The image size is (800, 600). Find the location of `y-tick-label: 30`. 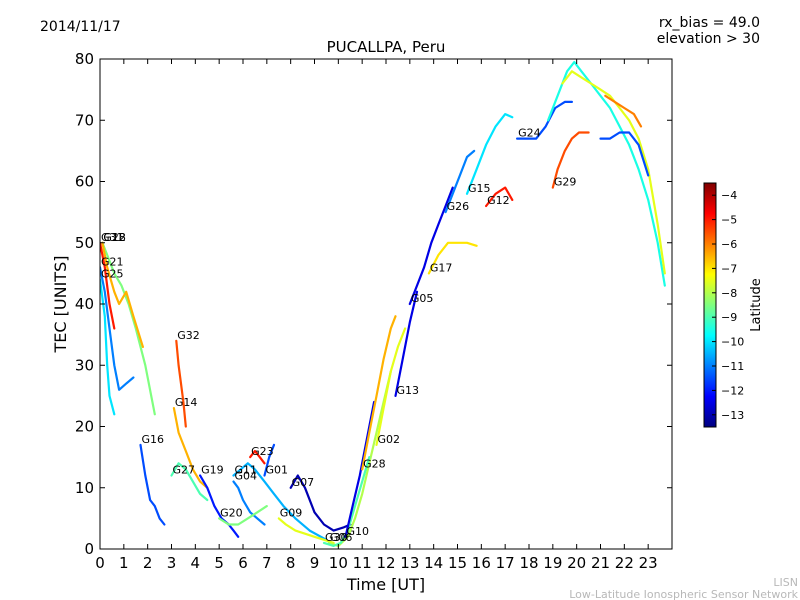

y-tick-label: 30 is located at coordinates (84, 365).